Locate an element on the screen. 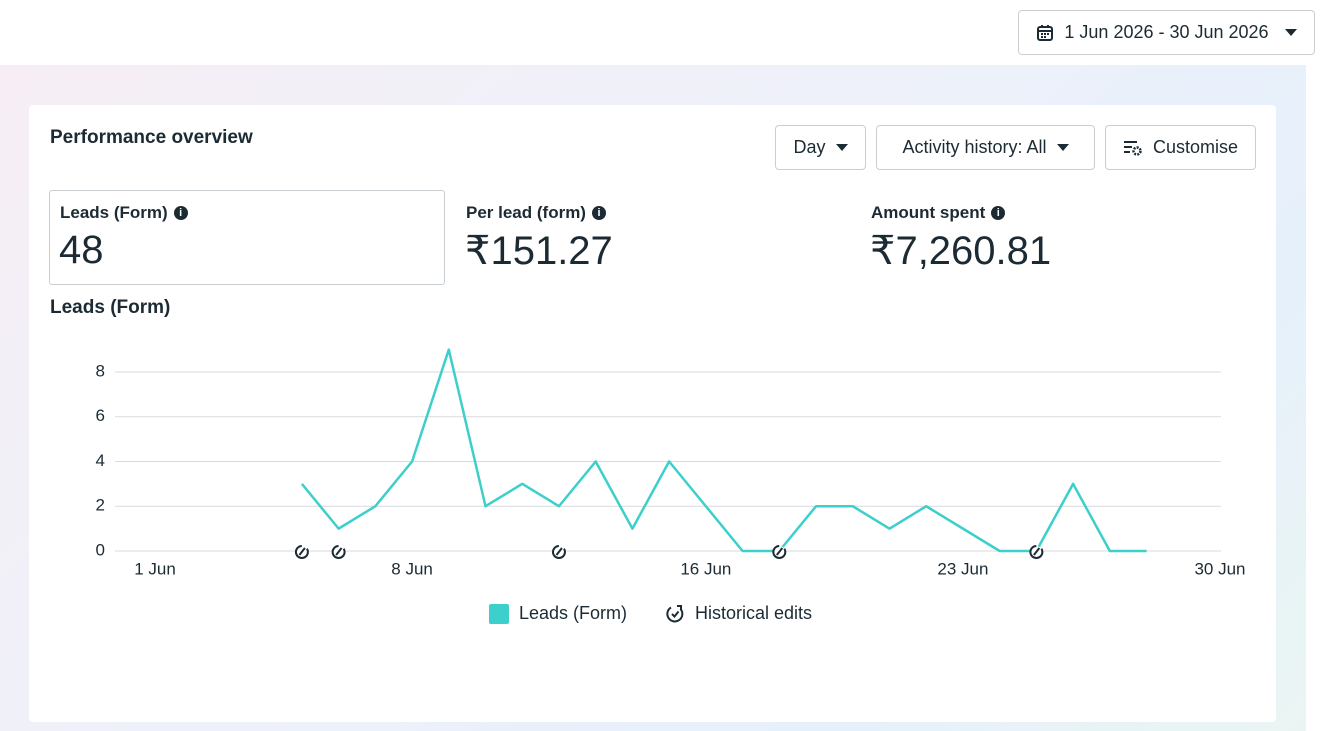  button-label: Customise is located at coordinates (1195, 147).